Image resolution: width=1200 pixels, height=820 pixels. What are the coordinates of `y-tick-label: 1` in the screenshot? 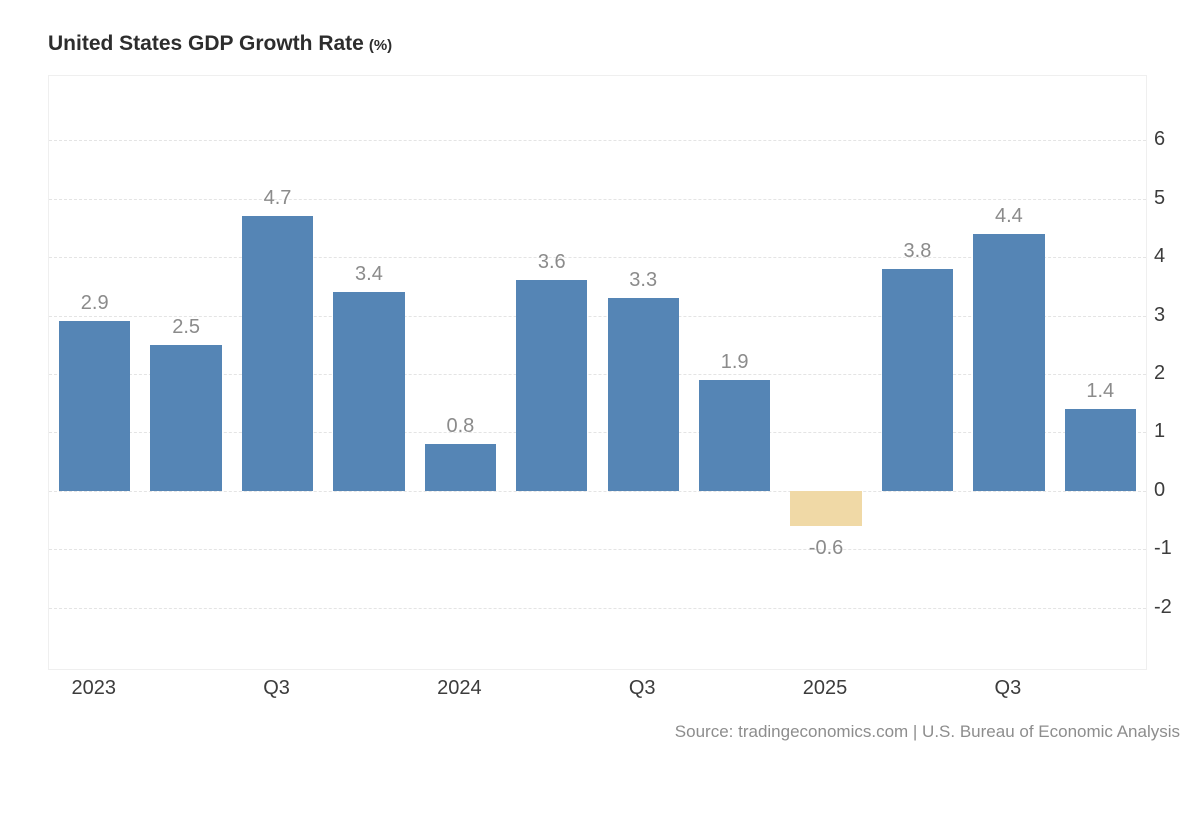 It's located at (1160, 431).